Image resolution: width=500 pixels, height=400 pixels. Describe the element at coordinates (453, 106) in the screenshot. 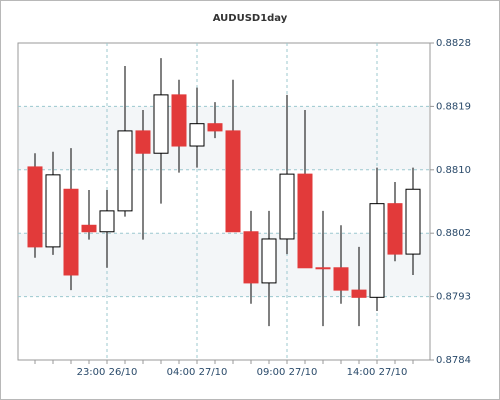

I see `y-tick-label: 0.8819` at that location.